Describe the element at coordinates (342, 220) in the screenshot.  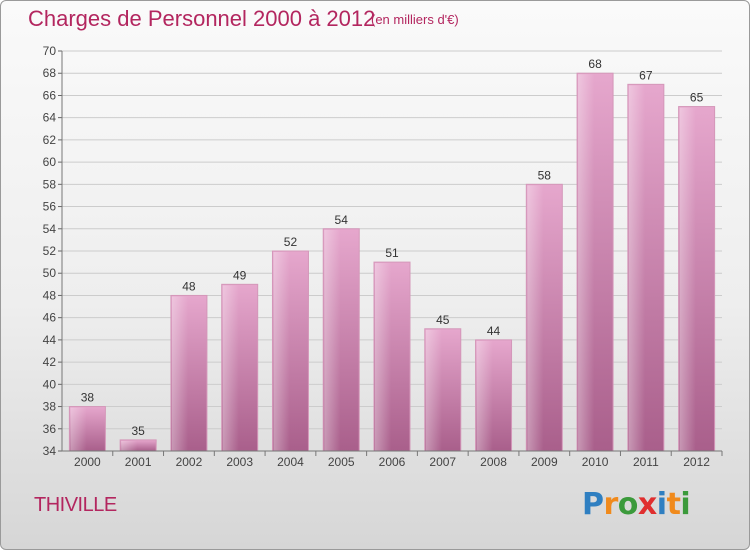
I see `bar-value-label: 54` at that location.